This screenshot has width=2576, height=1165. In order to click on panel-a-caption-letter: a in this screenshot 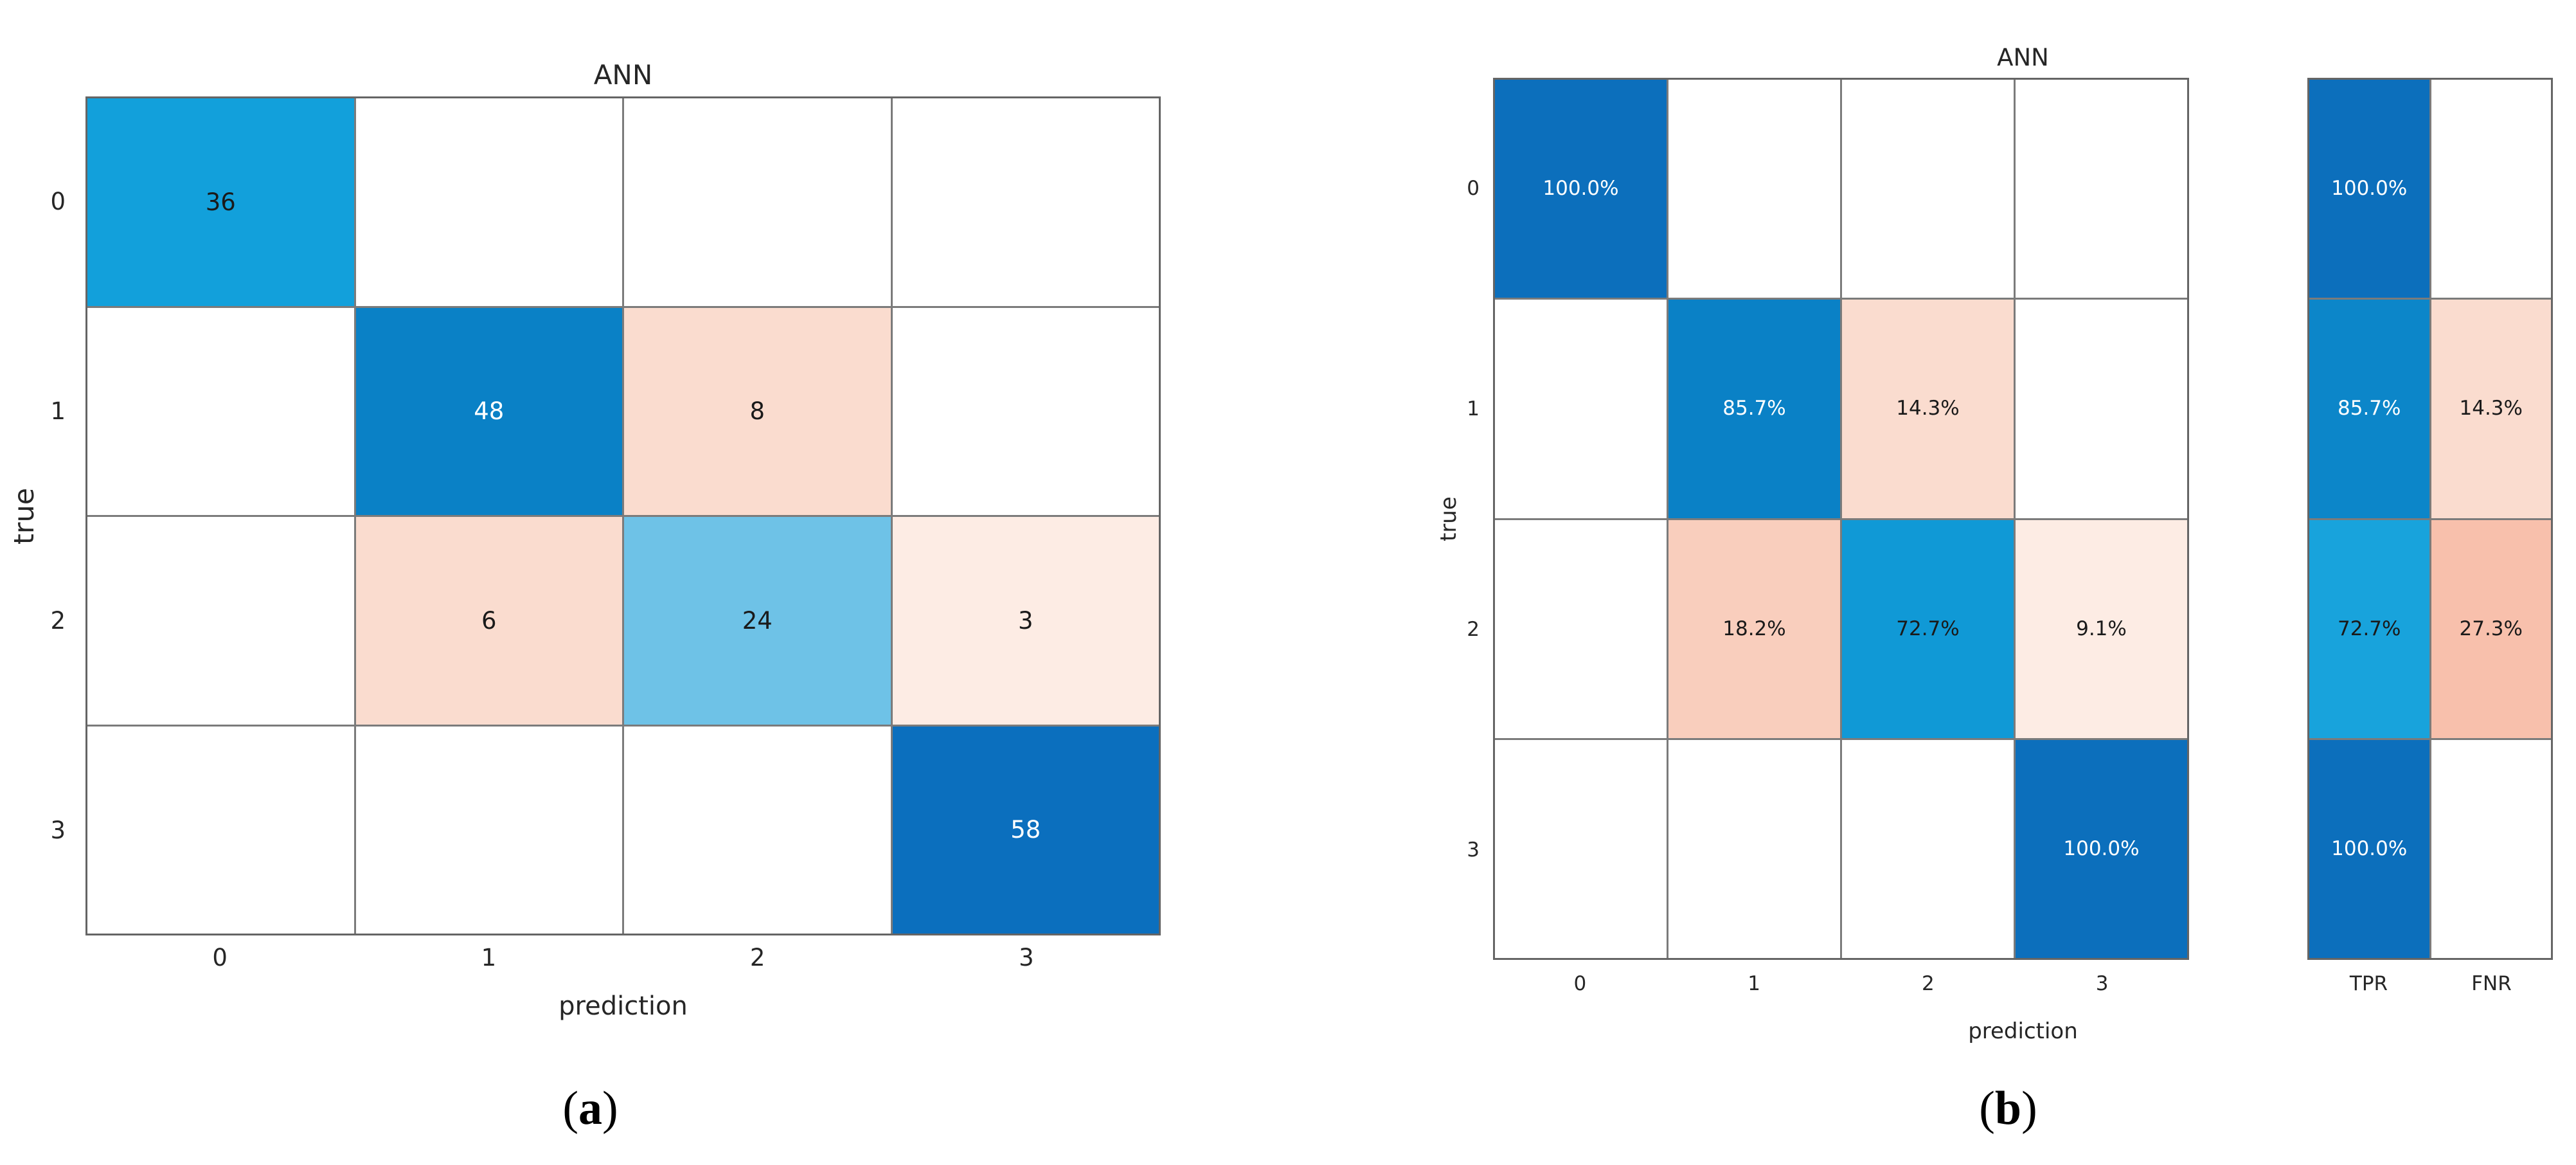, I will do `click(590, 1108)`.